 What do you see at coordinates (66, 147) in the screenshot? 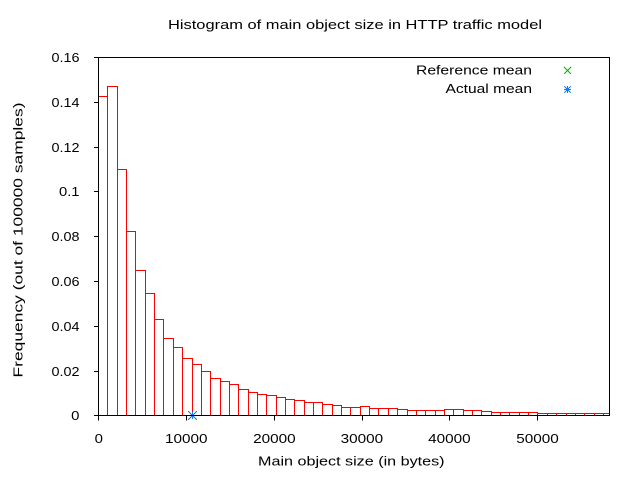
I see `svg-text: 0.12` at bounding box center [66, 147].